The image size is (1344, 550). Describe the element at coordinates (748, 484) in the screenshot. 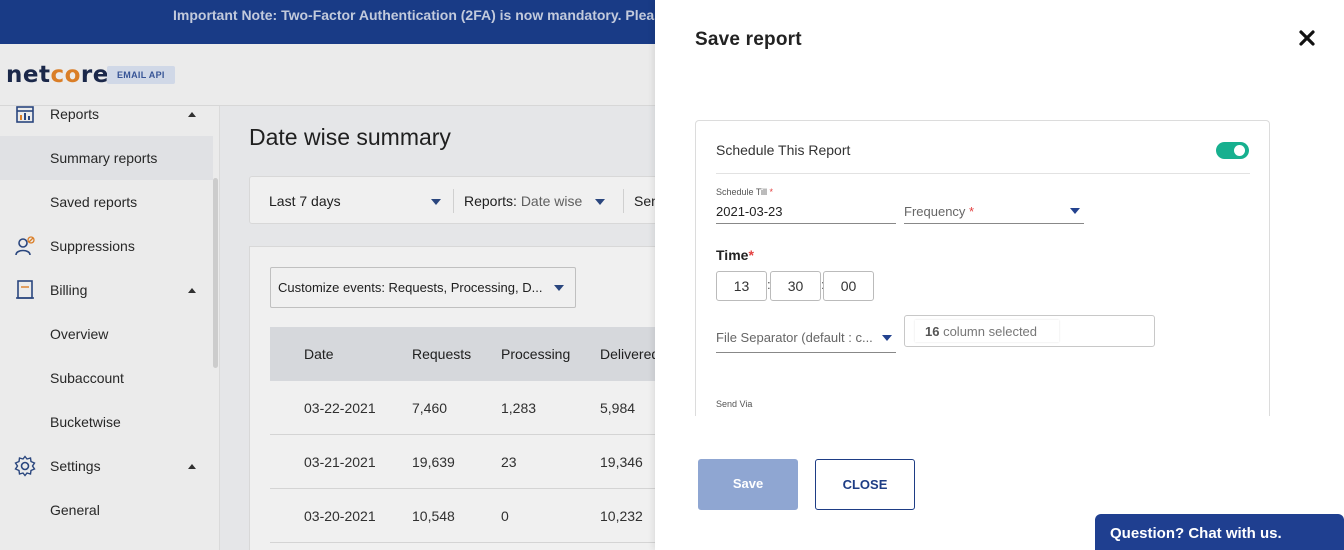

I see `save-button: Save` at that location.